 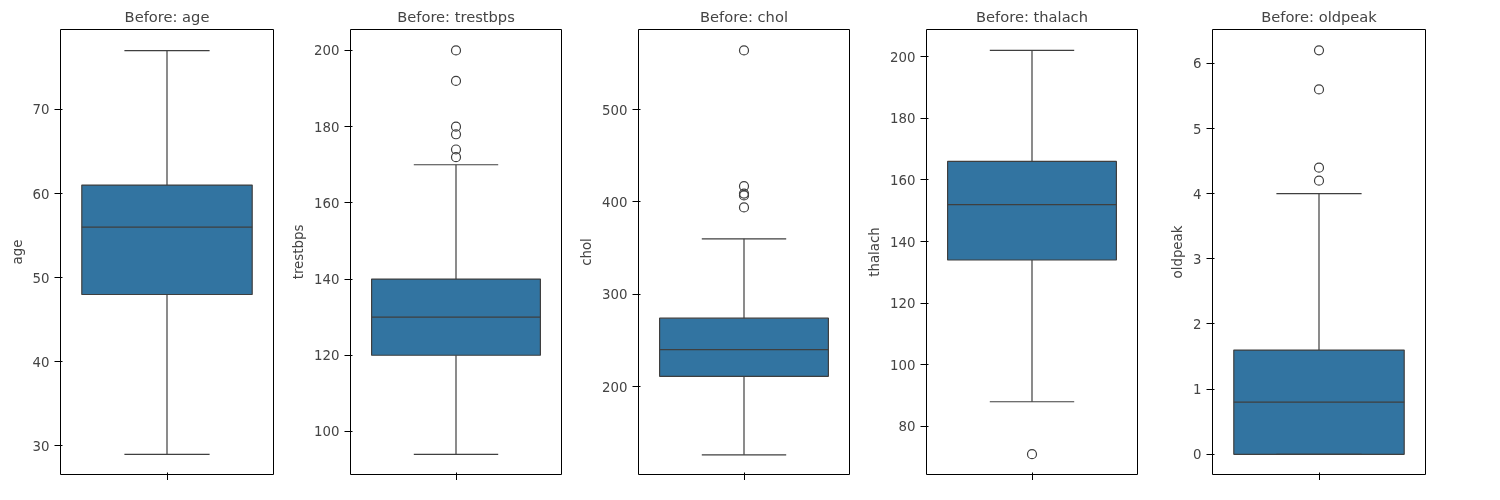 What do you see at coordinates (1319, 16) in the screenshot?
I see `chart-title: Before: oldpeak` at bounding box center [1319, 16].